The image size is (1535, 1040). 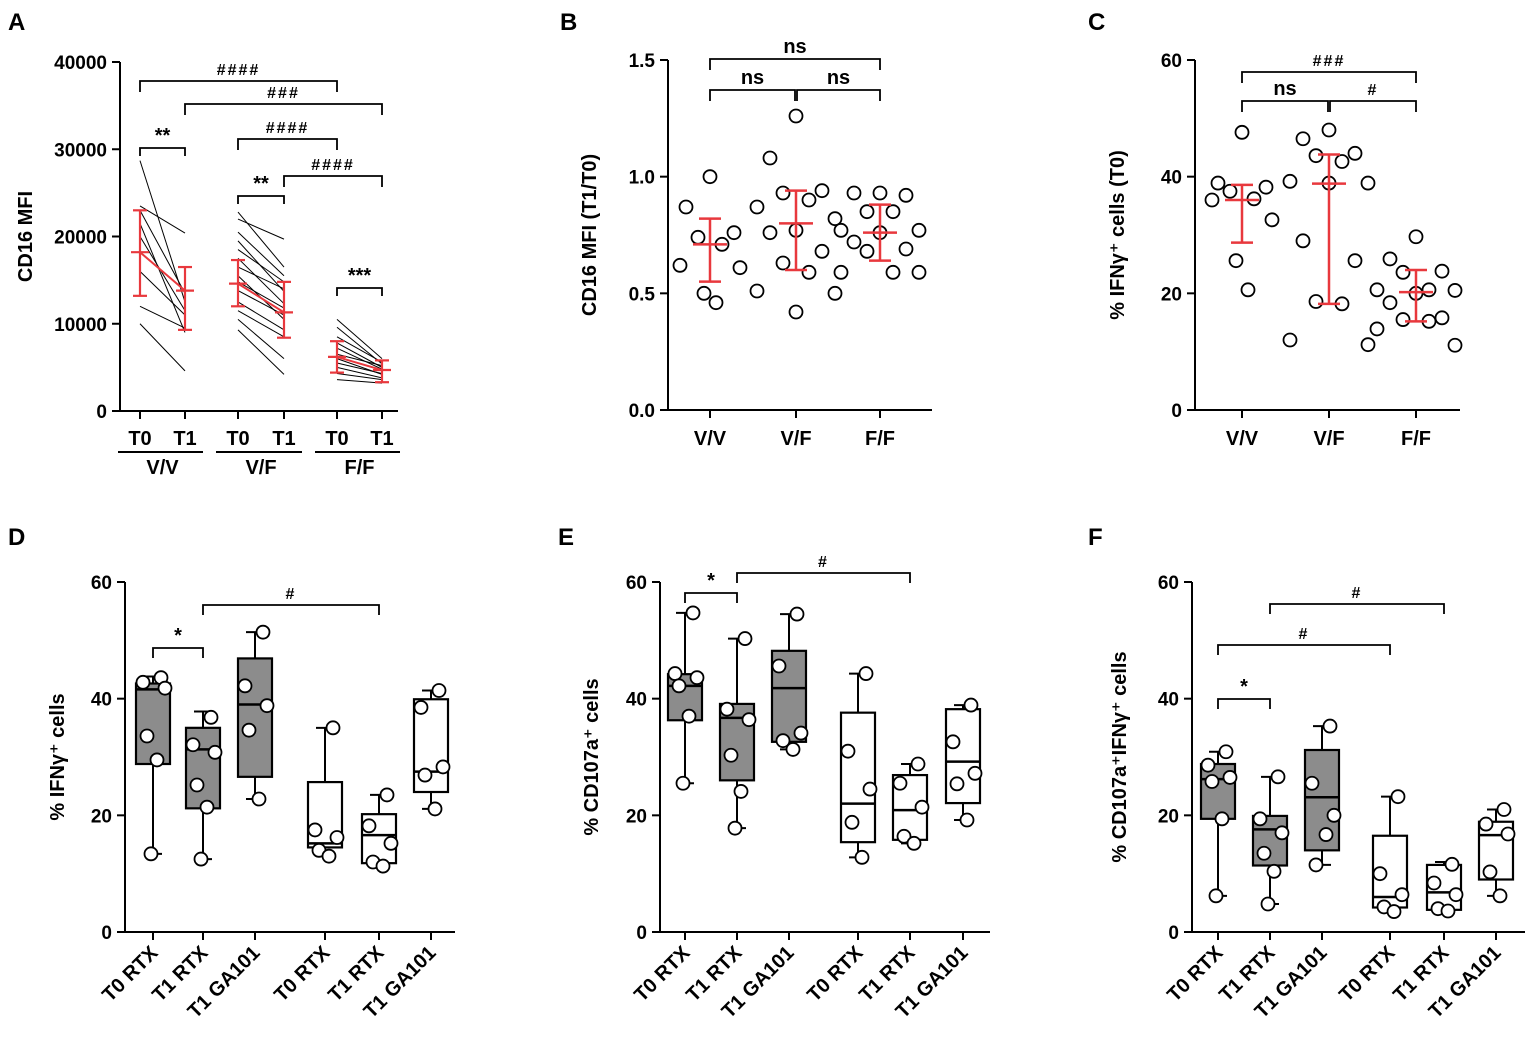 What do you see at coordinates (163, 136) in the screenshot?
I see `significance-label: **` at bounding box center [163, 136].